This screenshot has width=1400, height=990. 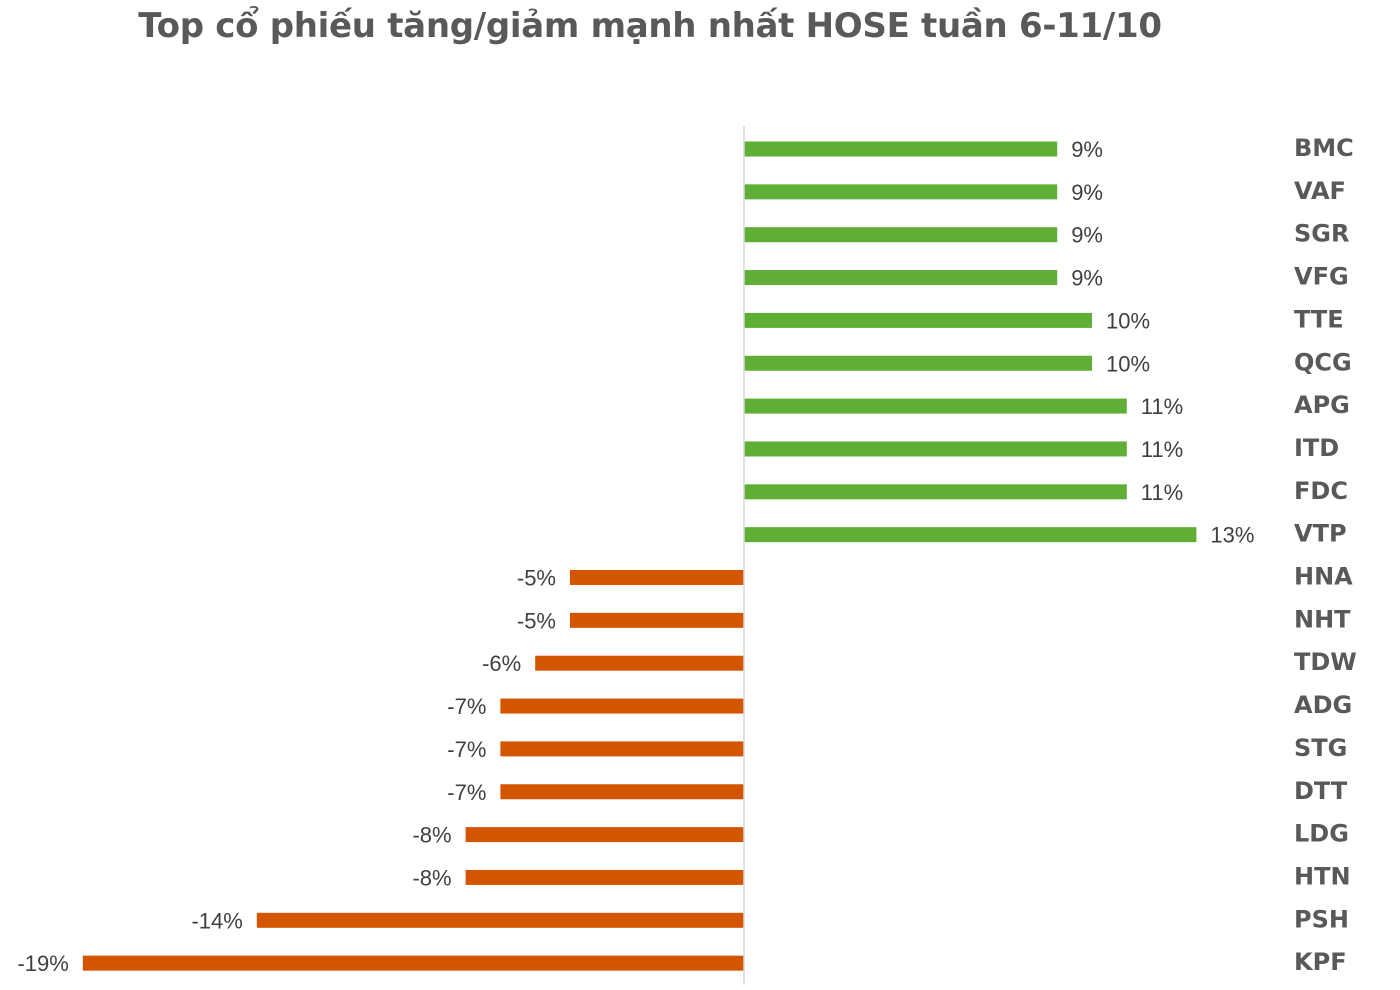 What do you see at coordinates (1162, 449) in the screenshot?
I see `value-label-itd: 11%` at bounding box center [1162, 449].